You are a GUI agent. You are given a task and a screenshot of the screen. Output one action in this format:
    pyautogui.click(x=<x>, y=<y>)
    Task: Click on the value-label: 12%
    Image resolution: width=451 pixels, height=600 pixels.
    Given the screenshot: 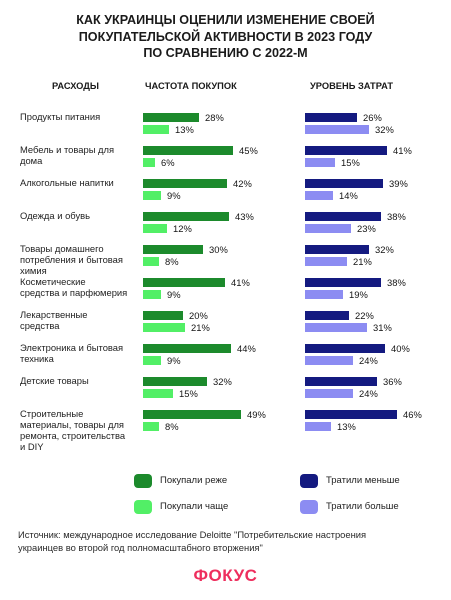 What is the action you would take?
    pyautogui.click(x=182, y=228)
    